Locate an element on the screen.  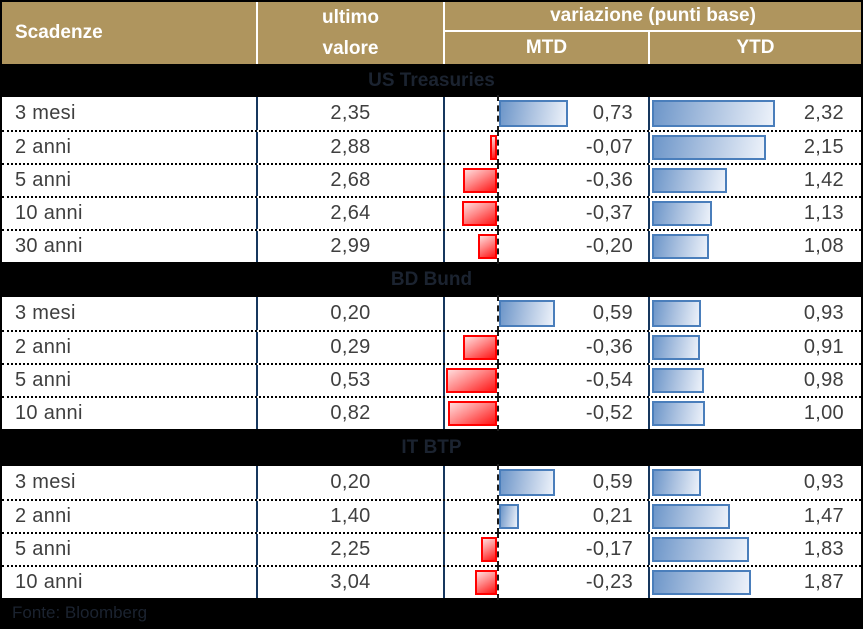
header-variazione-group: variazione (punti base) MTD YTD is located at coordinates (653, 33).